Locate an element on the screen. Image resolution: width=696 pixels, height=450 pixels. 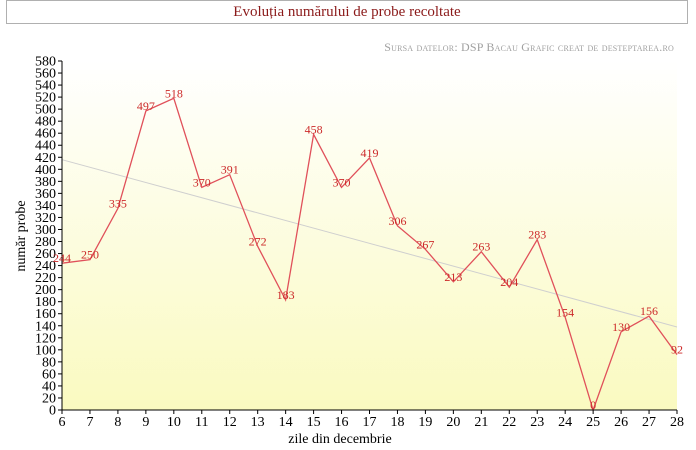
y-tick-label: 380 is located at coordinates (45, 182).